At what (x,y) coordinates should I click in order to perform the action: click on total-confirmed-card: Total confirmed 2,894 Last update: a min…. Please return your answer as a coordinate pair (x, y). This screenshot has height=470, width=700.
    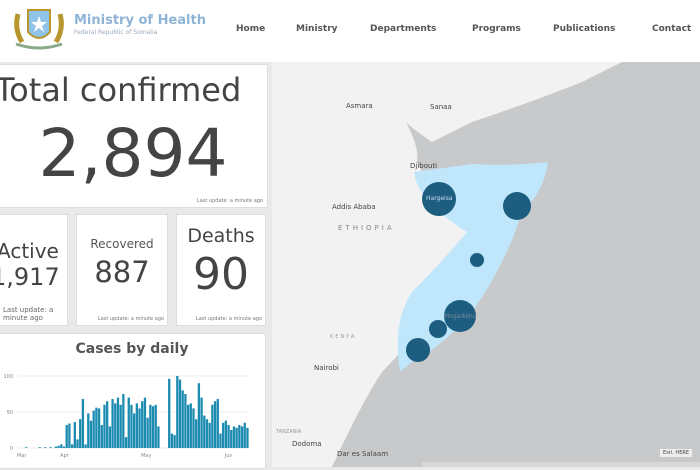
    Looking at the image, I should click on (134, 136).